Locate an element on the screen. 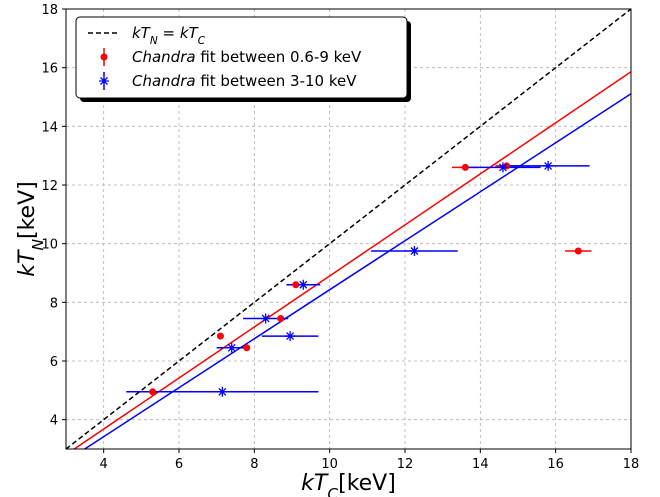 Image resolution: width=660 pixels, height=497 pixels. y-tick-label: 10 is located at coordinates (49, 245).